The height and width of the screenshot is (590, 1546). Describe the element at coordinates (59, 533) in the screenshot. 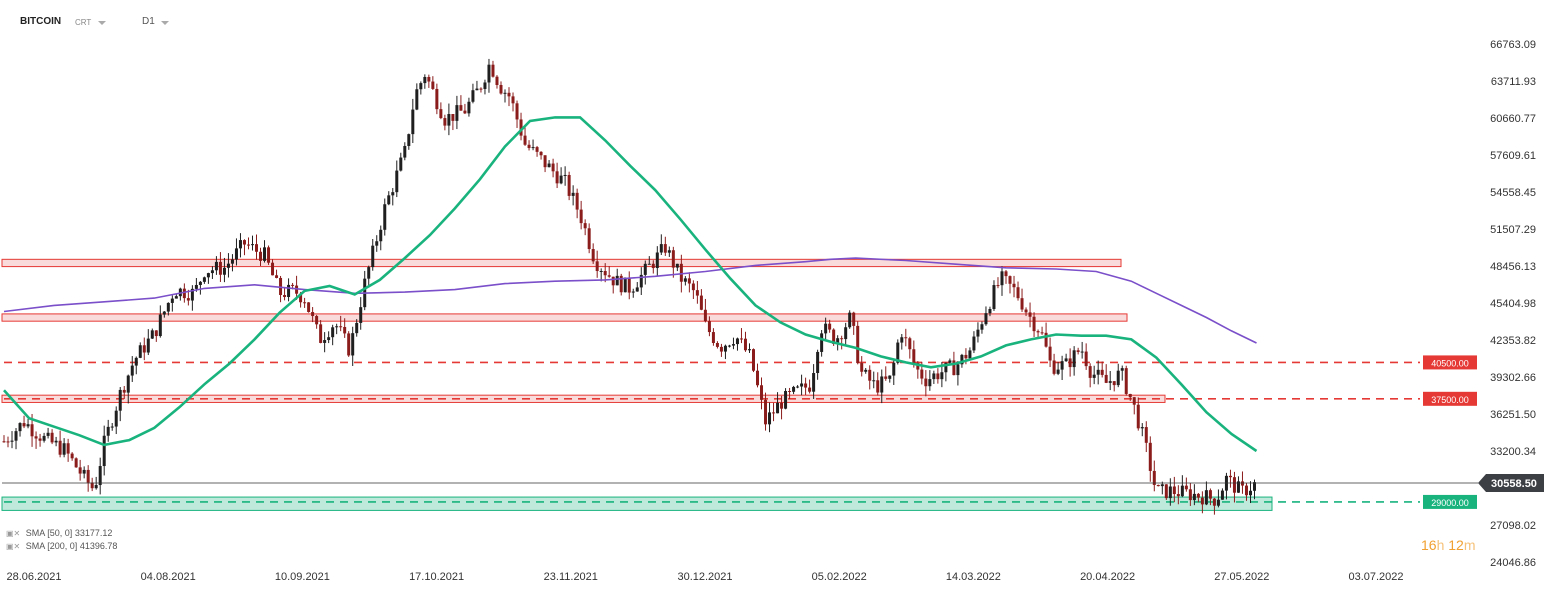

I see `legend-sma50: ▣✕ SMA [50, 0] 33177.12` at that location.